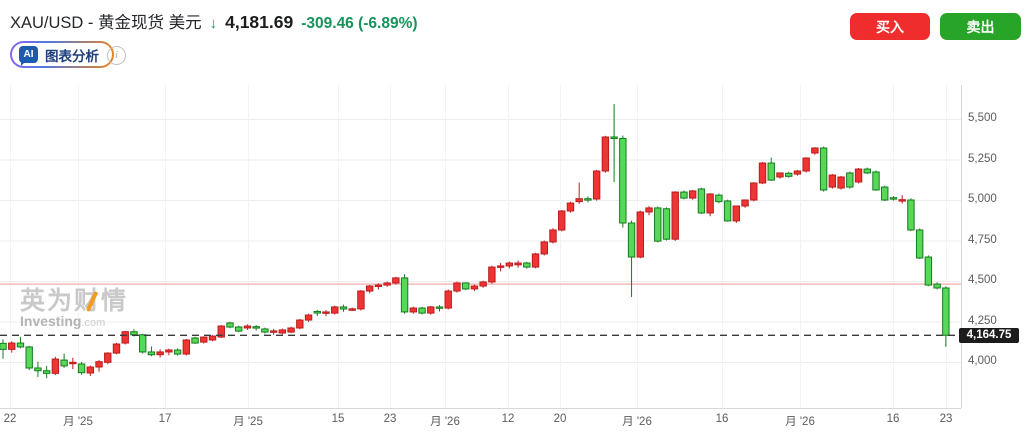 The width and height of the screenshot is (1025, 441). Describe the element at coordinates (982, 320) in the screenshot. I see `y-axis-label: 4,250` at that location.